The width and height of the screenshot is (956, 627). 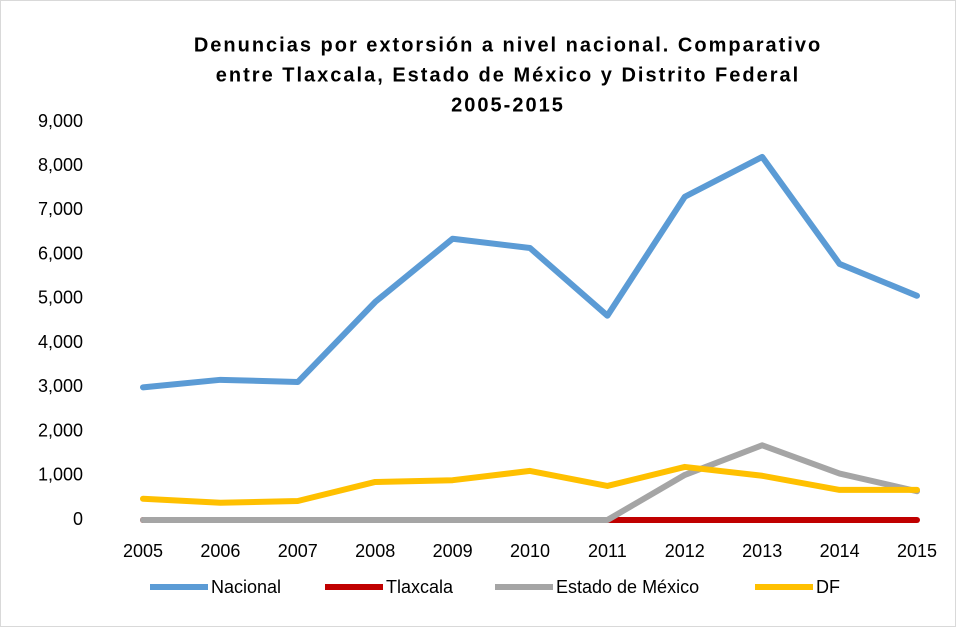 What do you see at coordinates (420, 587) in the screenshot?
I see `legend-label: Tlaxcala` at bounding box center [420, 587].